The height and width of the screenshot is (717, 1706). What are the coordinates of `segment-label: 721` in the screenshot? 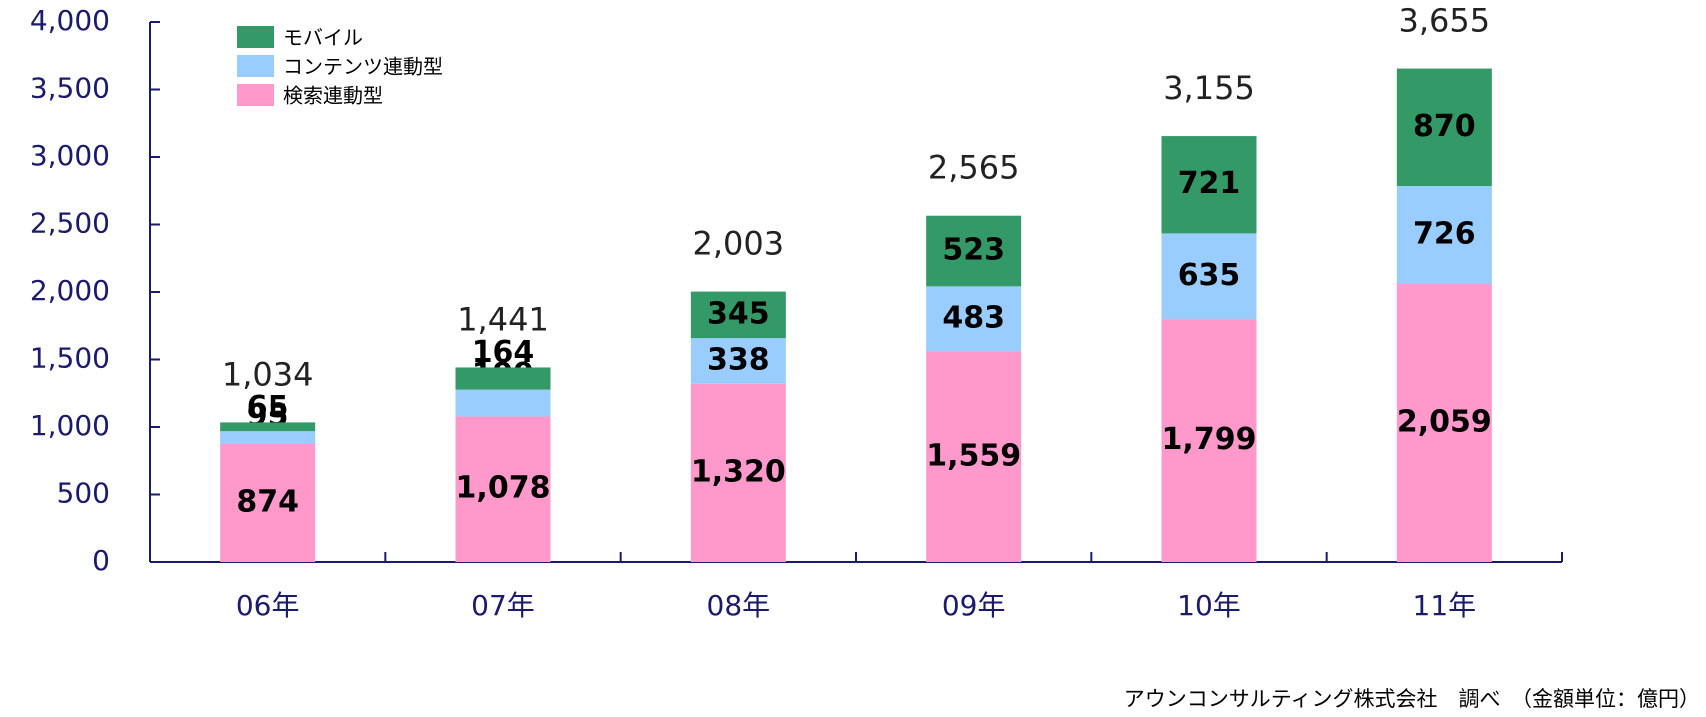 It's located at (1209, 183).